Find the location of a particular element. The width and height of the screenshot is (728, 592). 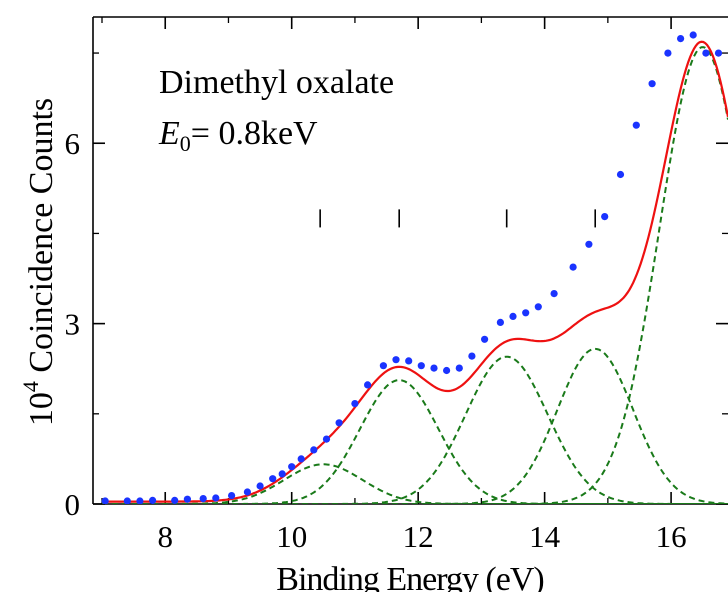

y-axis-title: 104 Coincidence Counts is located at coordinates (39, 262).